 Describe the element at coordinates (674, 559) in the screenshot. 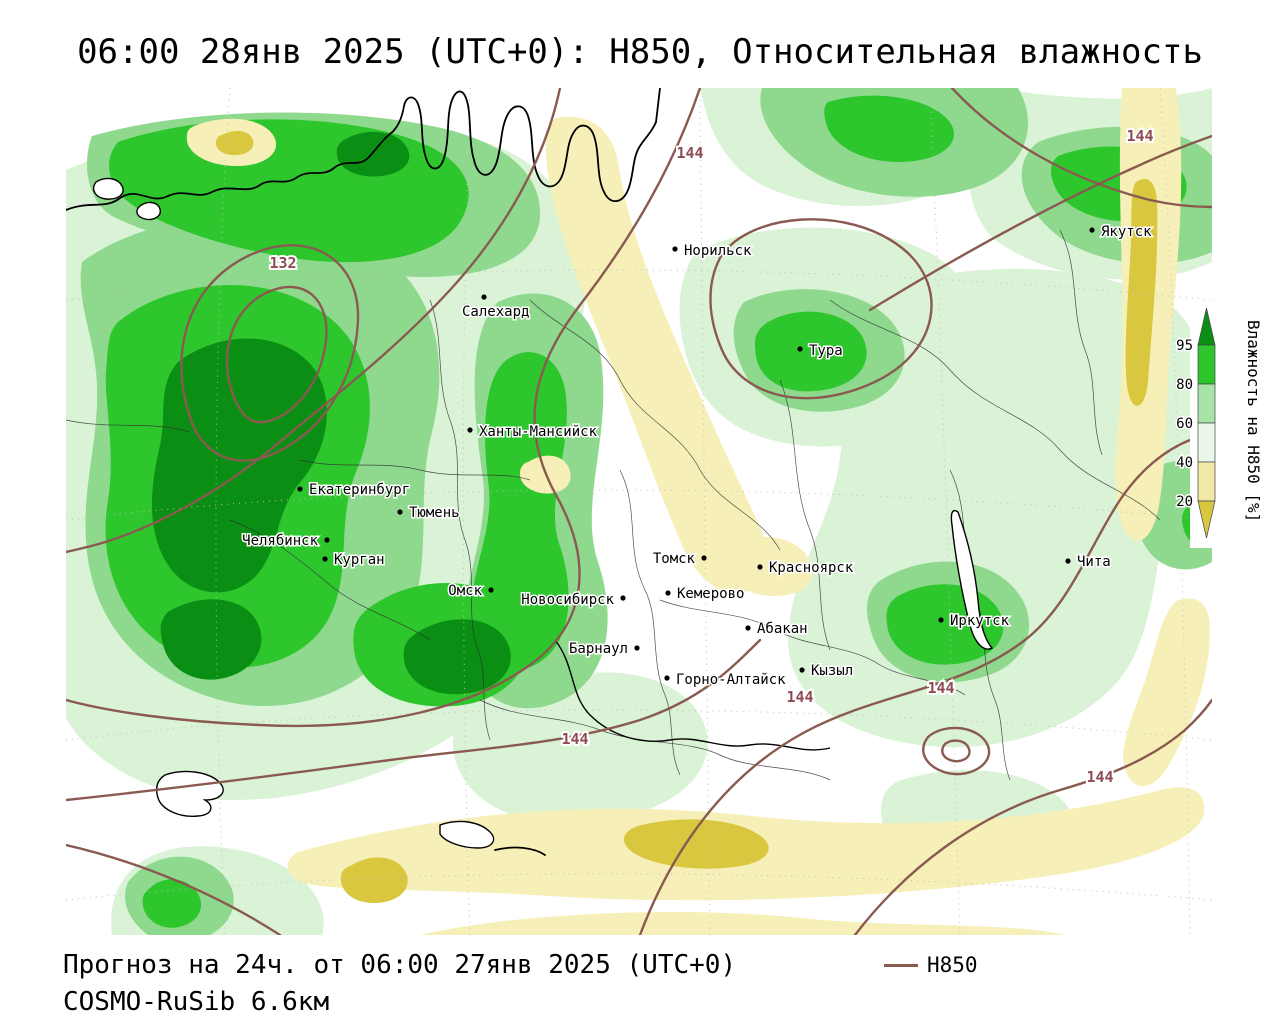

I see `city-label: Томск` at that location.